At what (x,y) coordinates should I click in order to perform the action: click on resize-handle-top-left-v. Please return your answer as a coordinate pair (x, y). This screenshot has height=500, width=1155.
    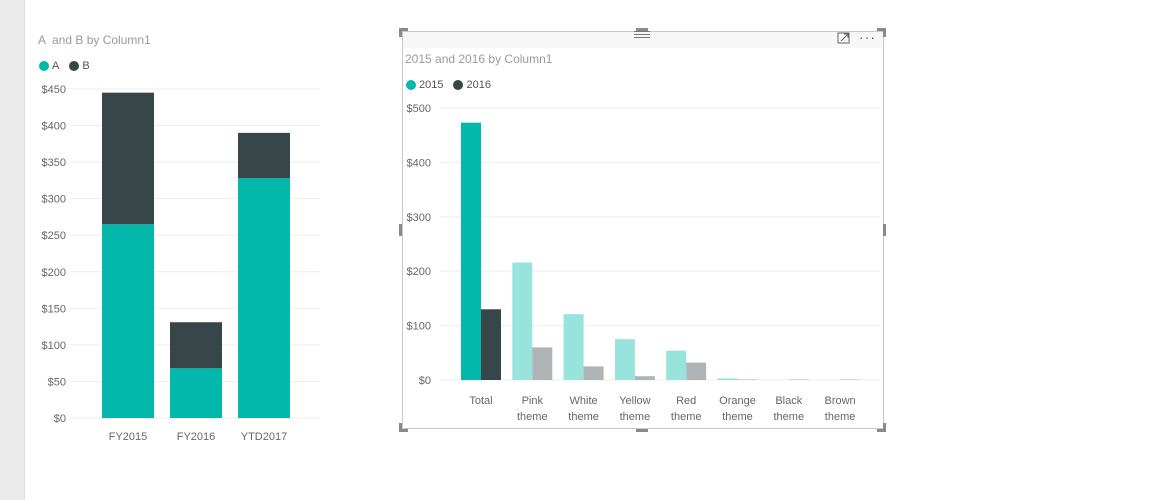
    Looking at the image, I should click on (400, 32).